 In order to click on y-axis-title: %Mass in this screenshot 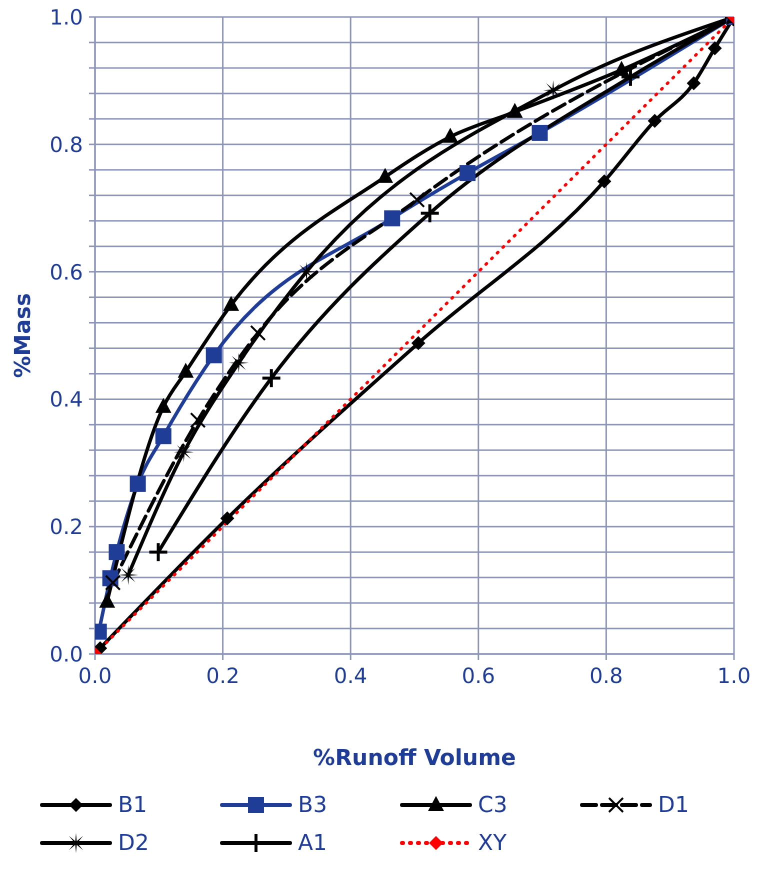, I will do `click(23, 335)`.